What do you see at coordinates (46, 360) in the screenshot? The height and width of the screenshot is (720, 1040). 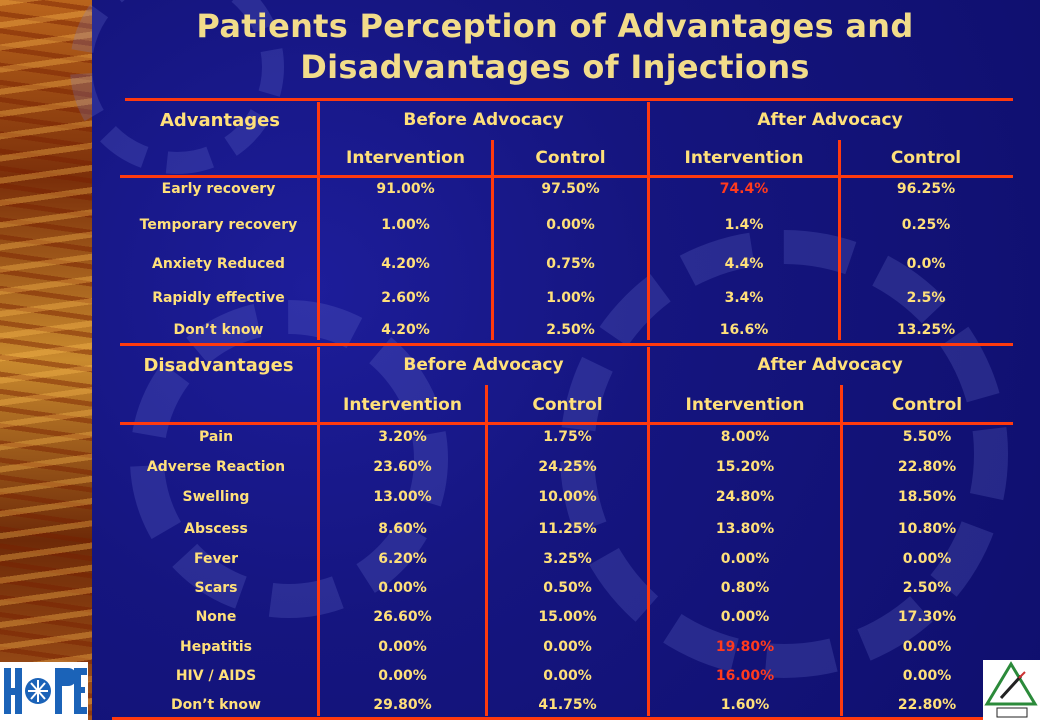 I see `decorative-strip` at bounding box center [46, 360].